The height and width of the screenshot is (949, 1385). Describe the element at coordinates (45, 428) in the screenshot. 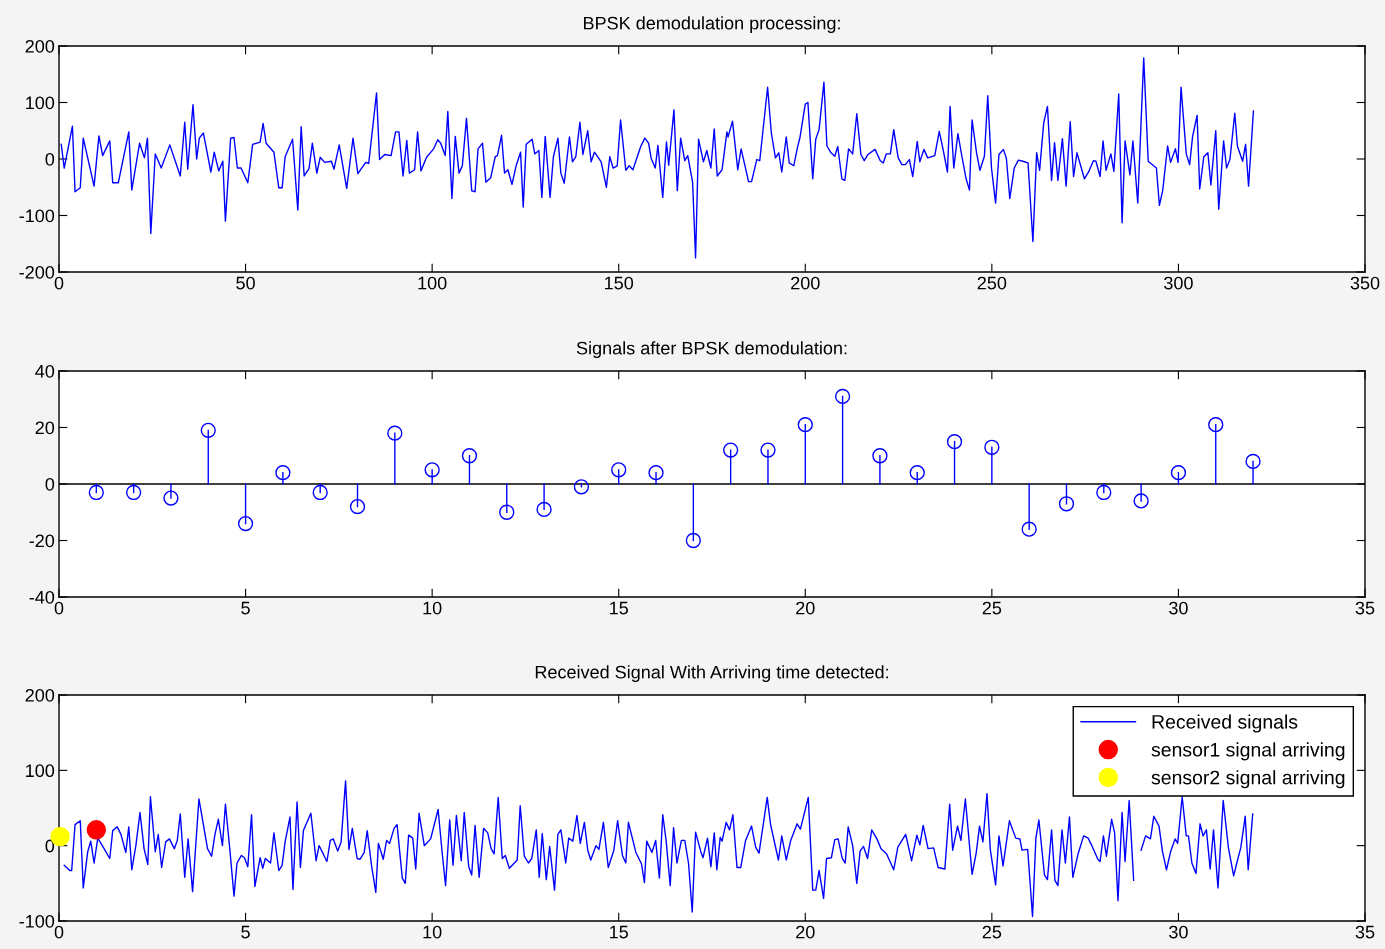

I see `y-tick-label: 20` at that location.